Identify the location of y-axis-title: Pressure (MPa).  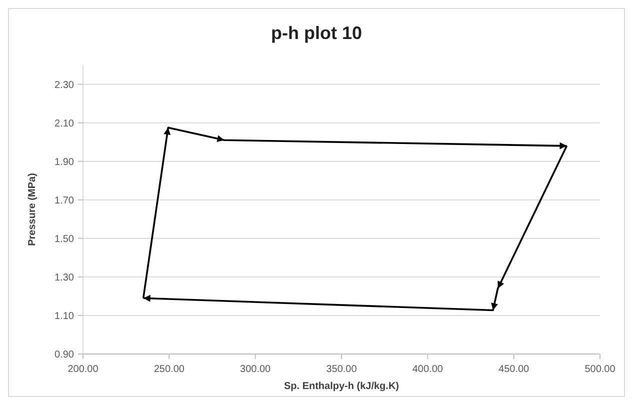
(32, 209).